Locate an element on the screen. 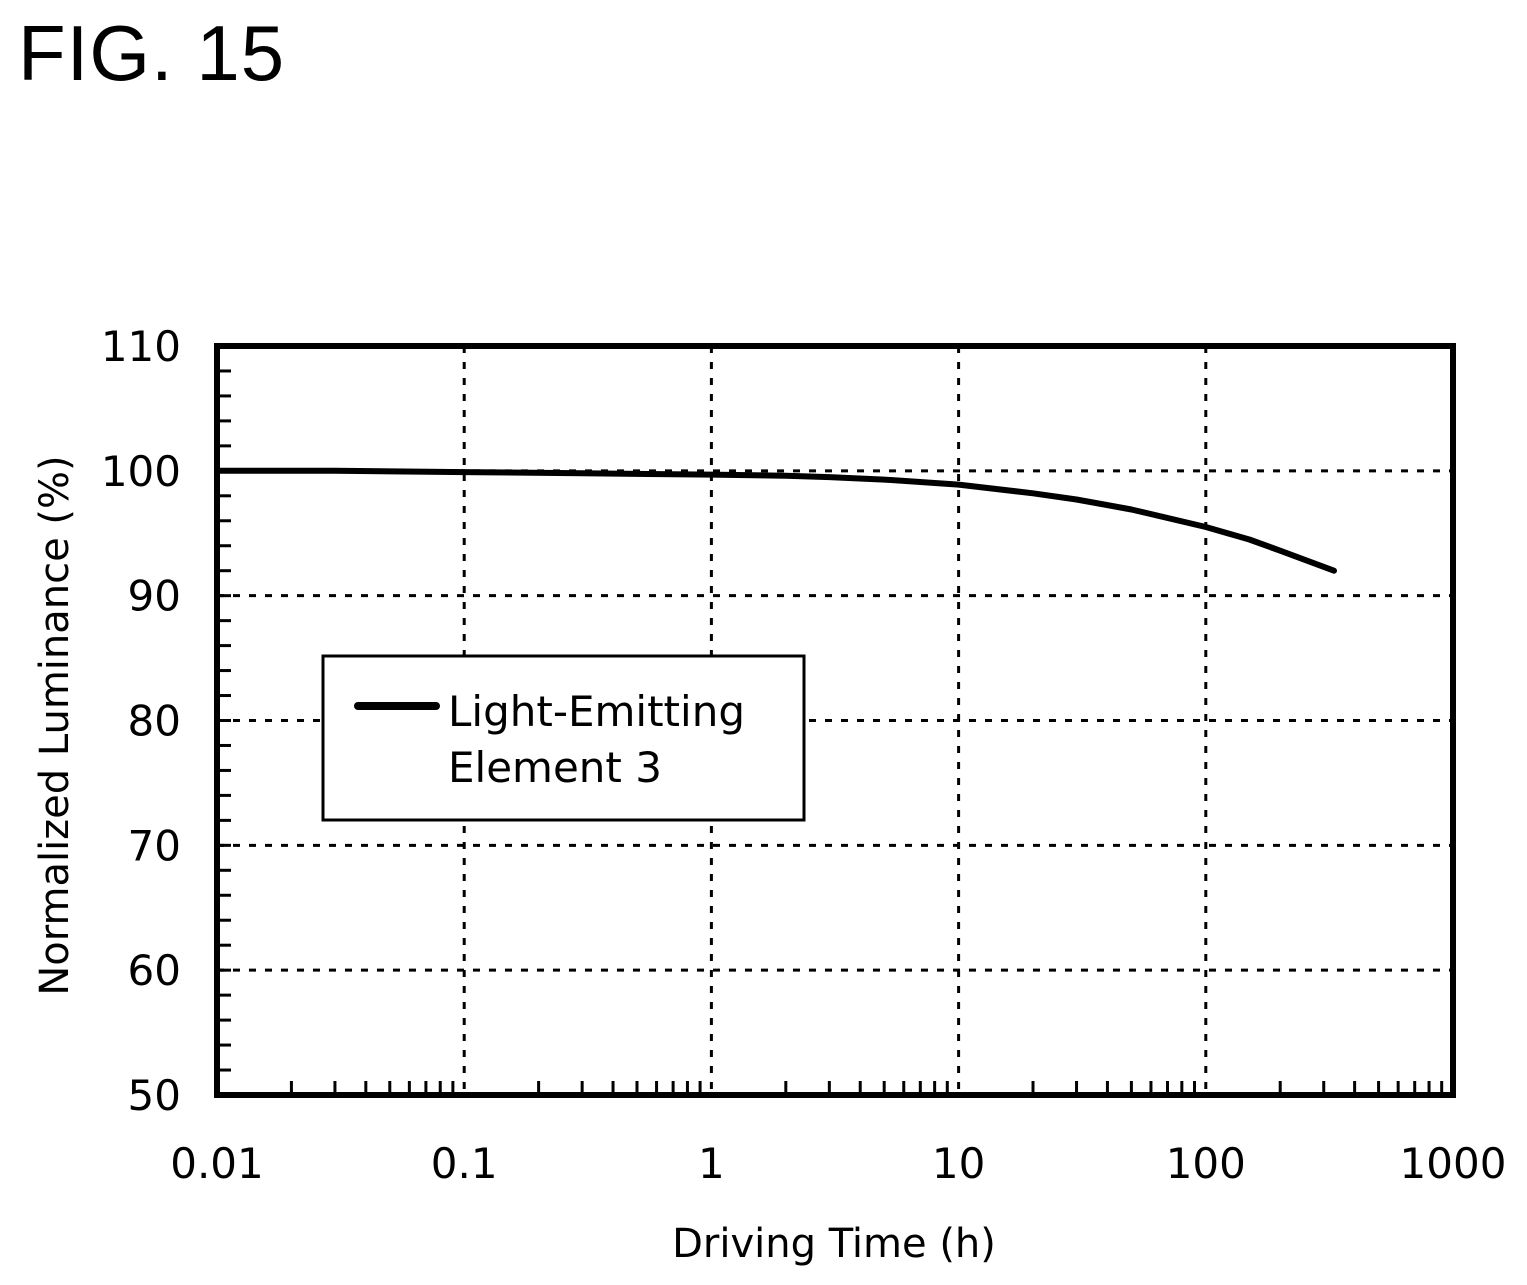 The height and width of the screenshot is (1285, 1527). legend: Light-Emitting Element 3 is located at coordinates (563, 738).